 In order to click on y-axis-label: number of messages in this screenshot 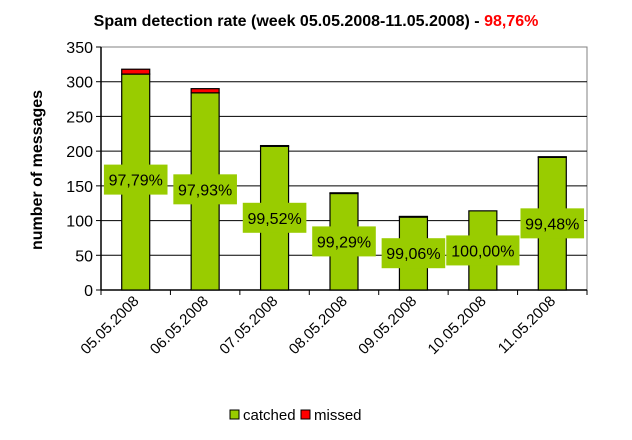, I will do `click(37, 170)`.